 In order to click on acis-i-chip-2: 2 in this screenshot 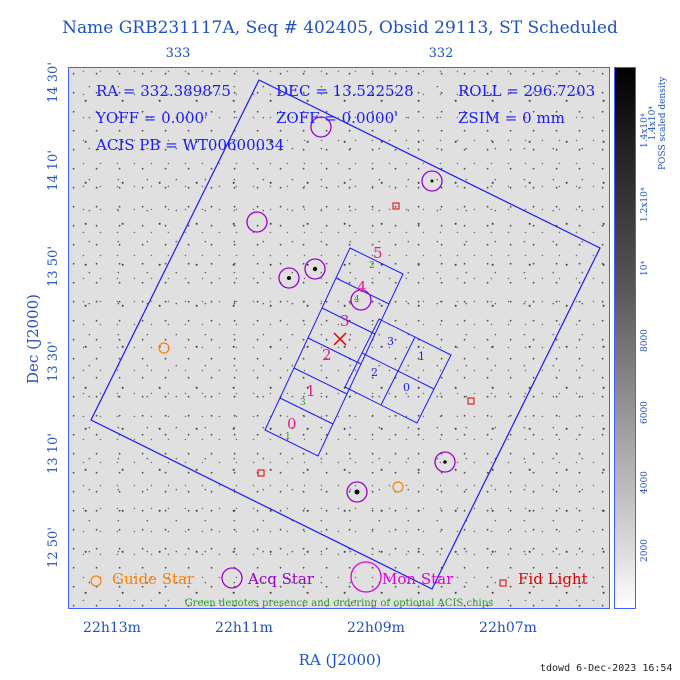, I will do `click(374, 372)`.